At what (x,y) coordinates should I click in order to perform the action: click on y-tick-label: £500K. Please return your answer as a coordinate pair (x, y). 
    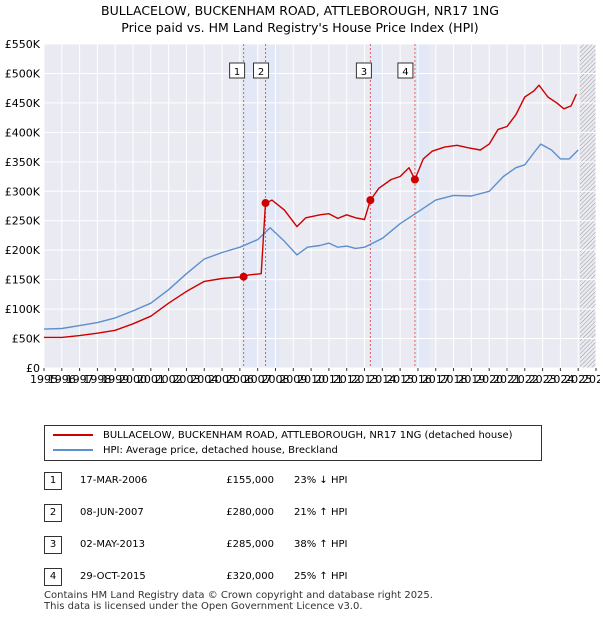
    Looking at the image, I should click on (23, 73).